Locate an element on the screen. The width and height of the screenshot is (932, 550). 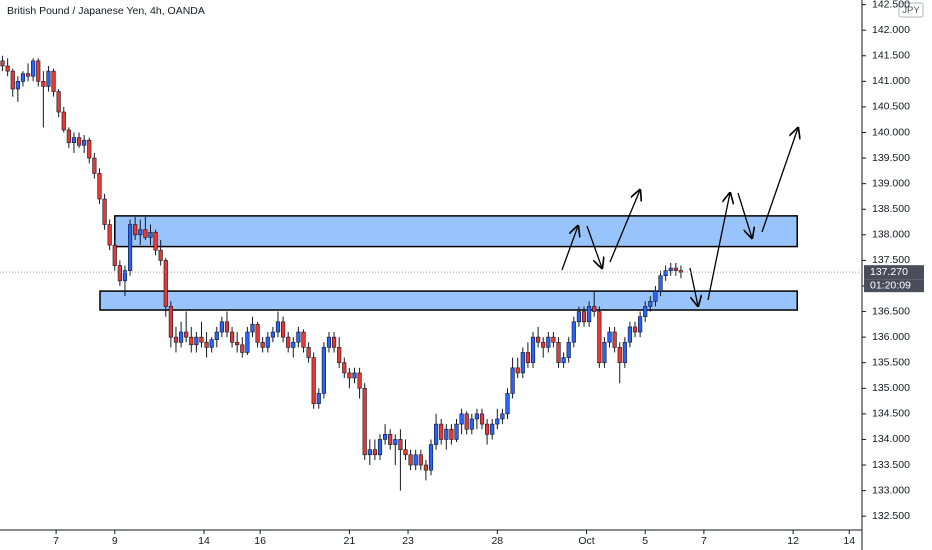
zones is located at coordinates (448, 263).